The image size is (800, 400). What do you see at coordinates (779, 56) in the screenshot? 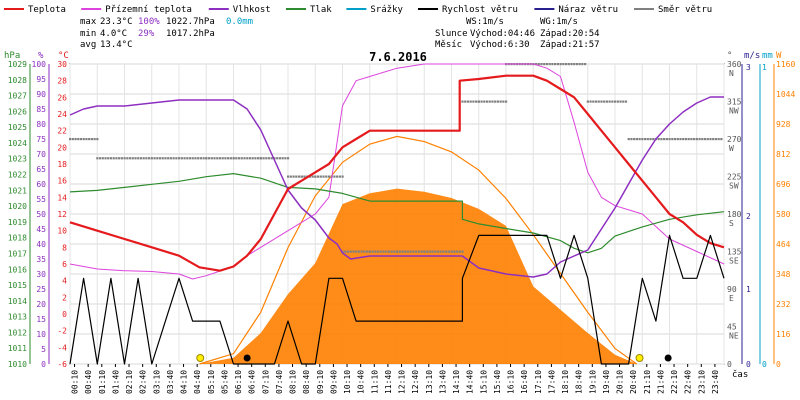
I see `axis-title-wm: W` at bounding box center [779, 56].